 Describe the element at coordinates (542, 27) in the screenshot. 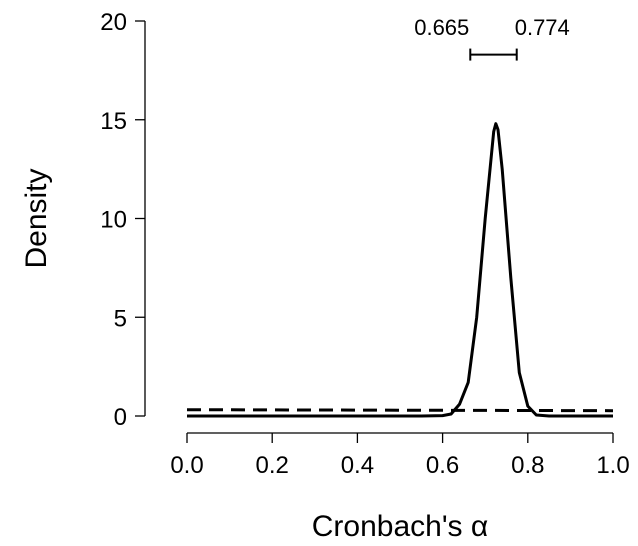

I see `ci-upper-label: 0.774` at that location.